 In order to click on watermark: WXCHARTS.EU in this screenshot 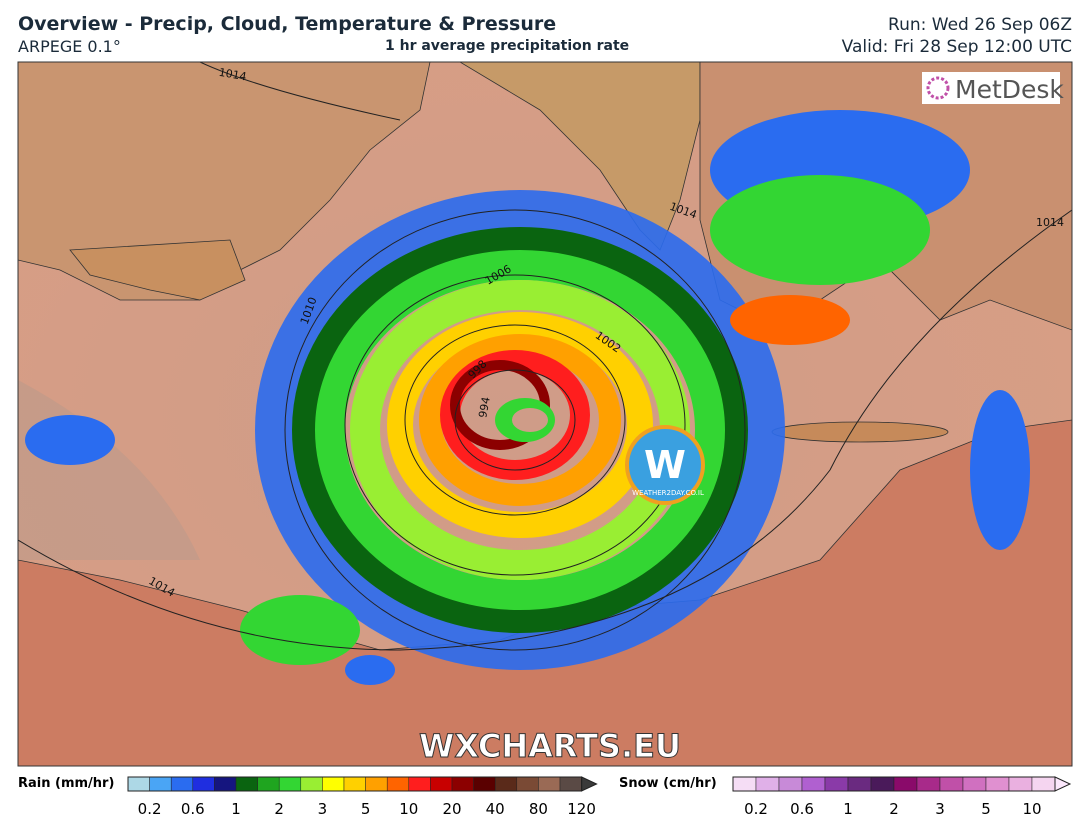, I will do `click(550, 746)`.